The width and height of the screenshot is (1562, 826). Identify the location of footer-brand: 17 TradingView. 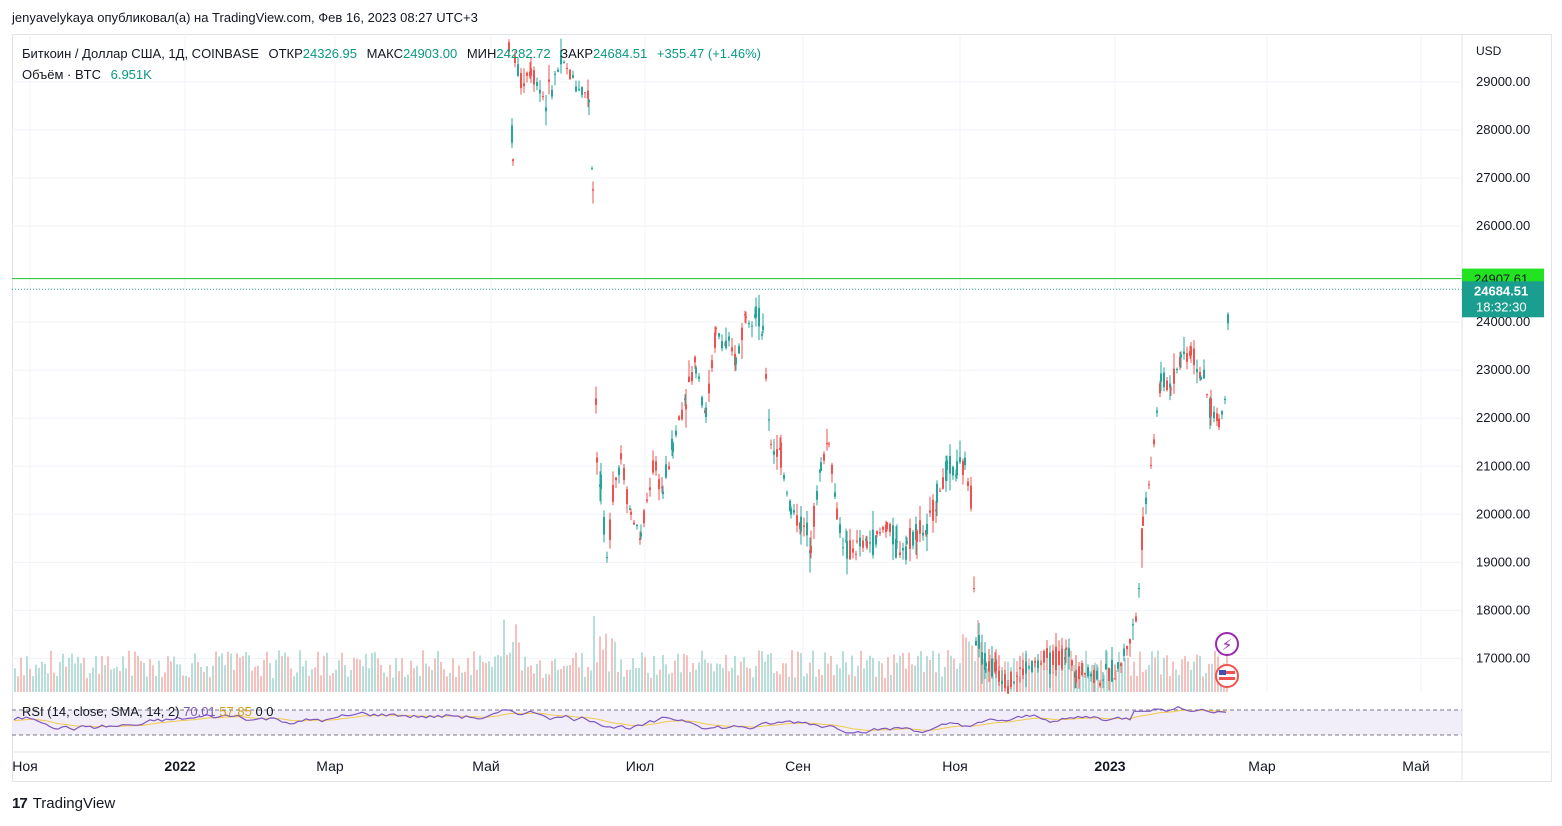
(63, 803).